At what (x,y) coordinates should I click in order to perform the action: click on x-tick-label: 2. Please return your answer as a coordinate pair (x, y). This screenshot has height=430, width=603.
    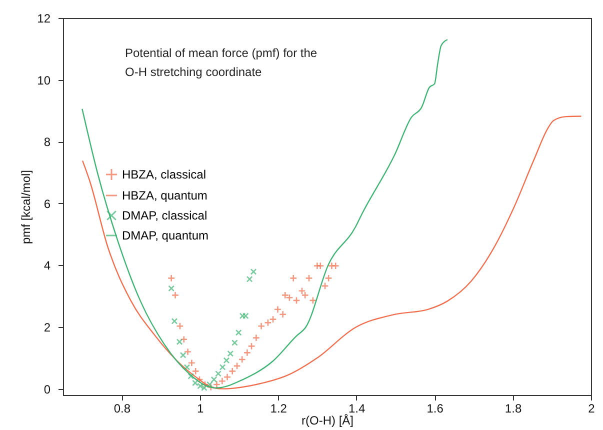
    Looking at the image, I should click on (592, 409).